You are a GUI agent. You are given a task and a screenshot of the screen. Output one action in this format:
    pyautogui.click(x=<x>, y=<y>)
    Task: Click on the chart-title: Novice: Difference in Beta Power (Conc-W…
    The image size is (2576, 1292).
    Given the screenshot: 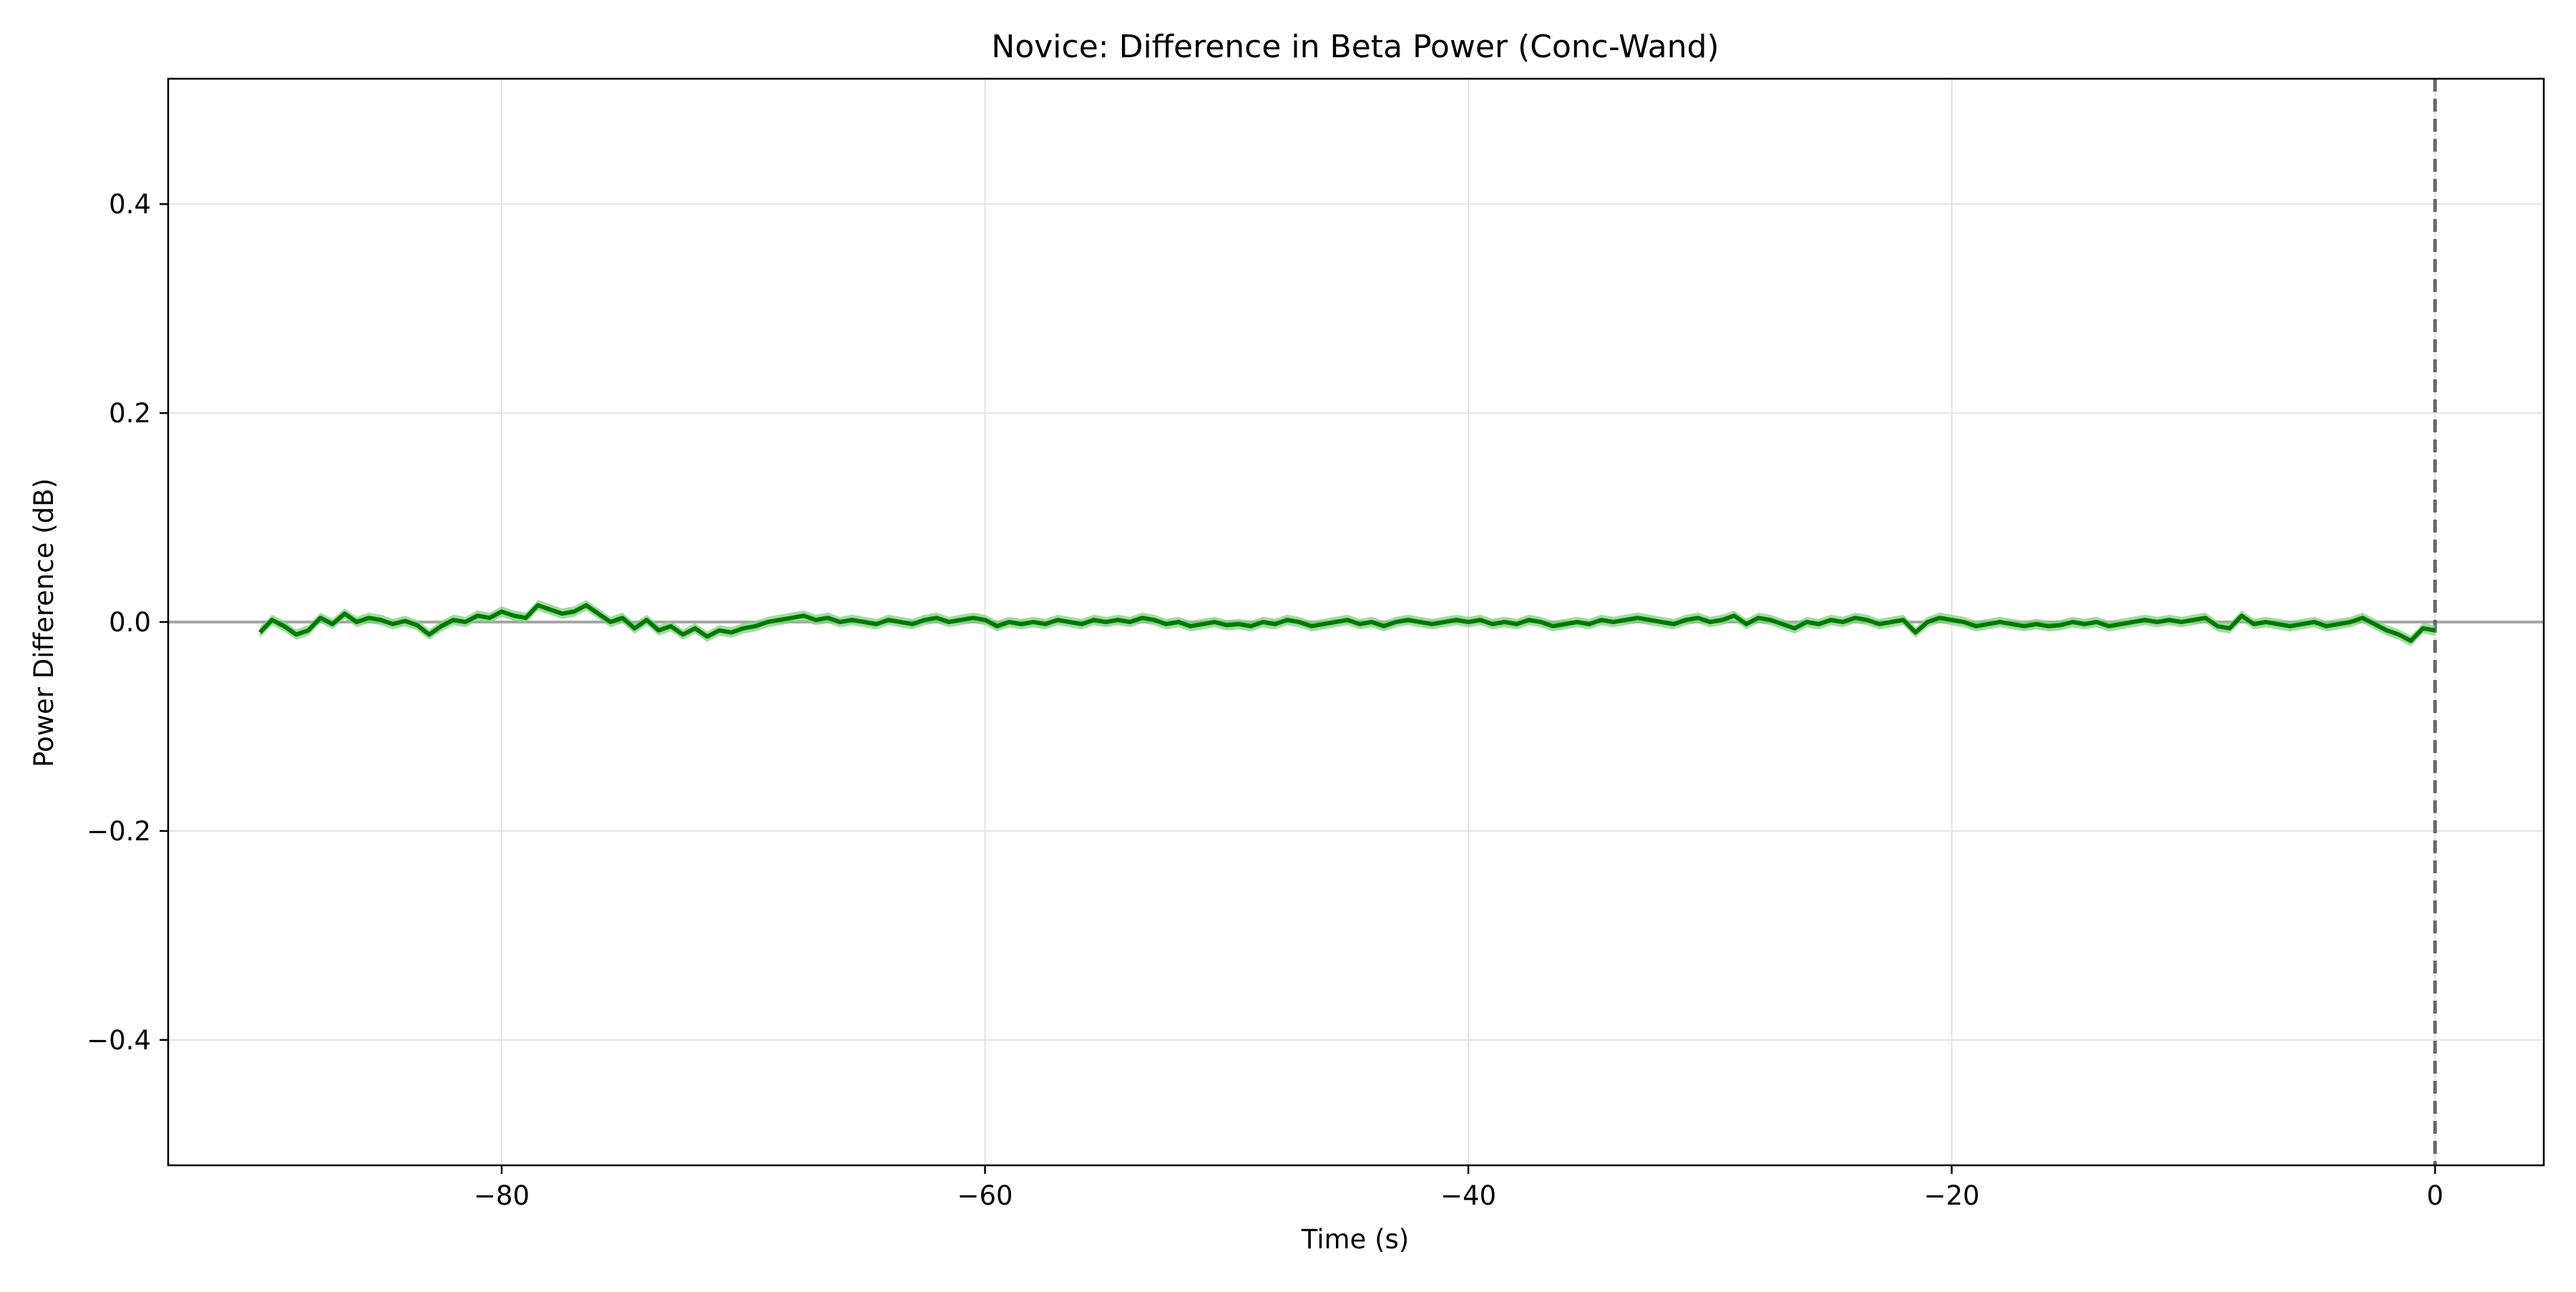 What is the action you would take?
    pyautogui.click(x=1355, y=47)
    